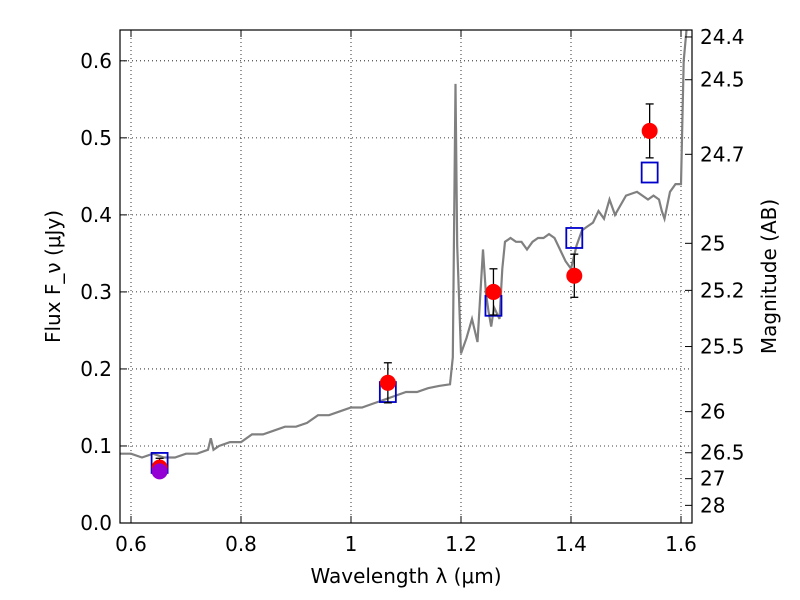 This screenshot has width=800, height=600. I want to click on y-tick-label: 0.1, so click(96, 446).